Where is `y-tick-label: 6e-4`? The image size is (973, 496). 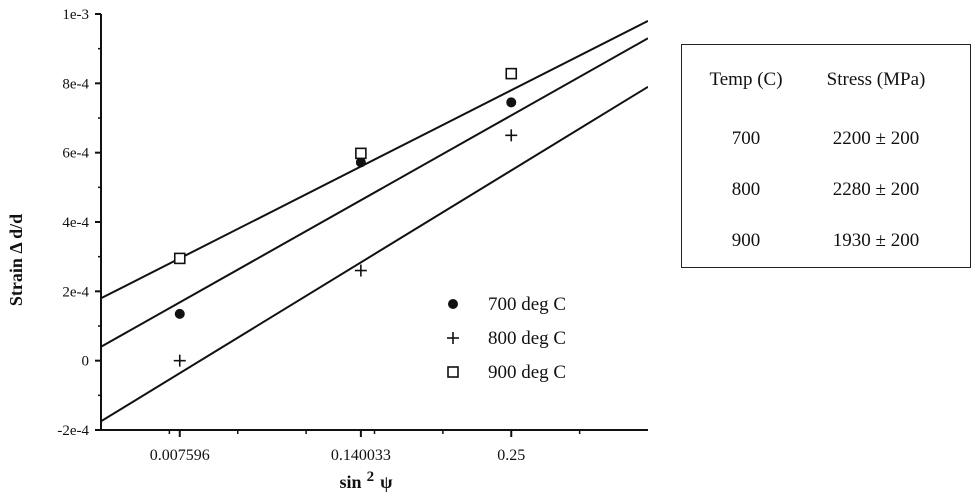
y-tick-label: 6e-4 is located at coordinates (75, 154).